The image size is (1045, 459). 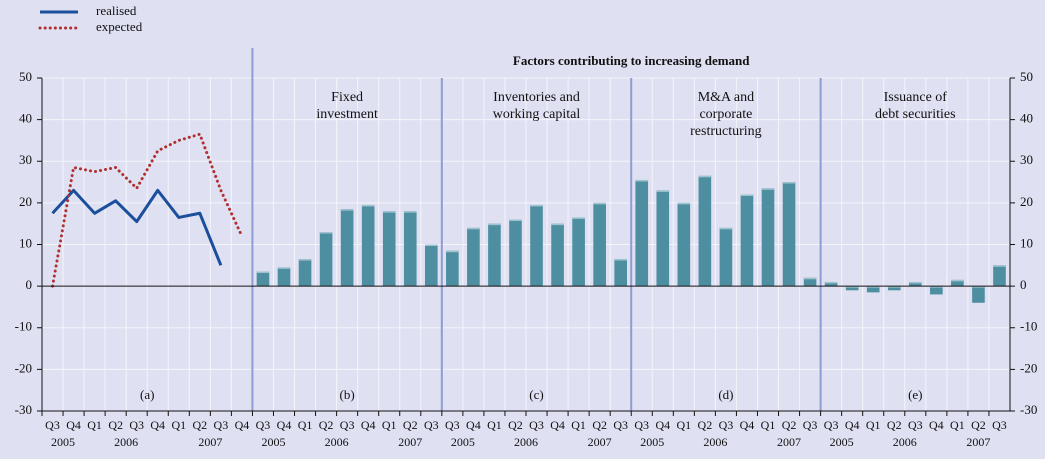 I want to click on panel-title: M&A and, so click(x=726, y=97).